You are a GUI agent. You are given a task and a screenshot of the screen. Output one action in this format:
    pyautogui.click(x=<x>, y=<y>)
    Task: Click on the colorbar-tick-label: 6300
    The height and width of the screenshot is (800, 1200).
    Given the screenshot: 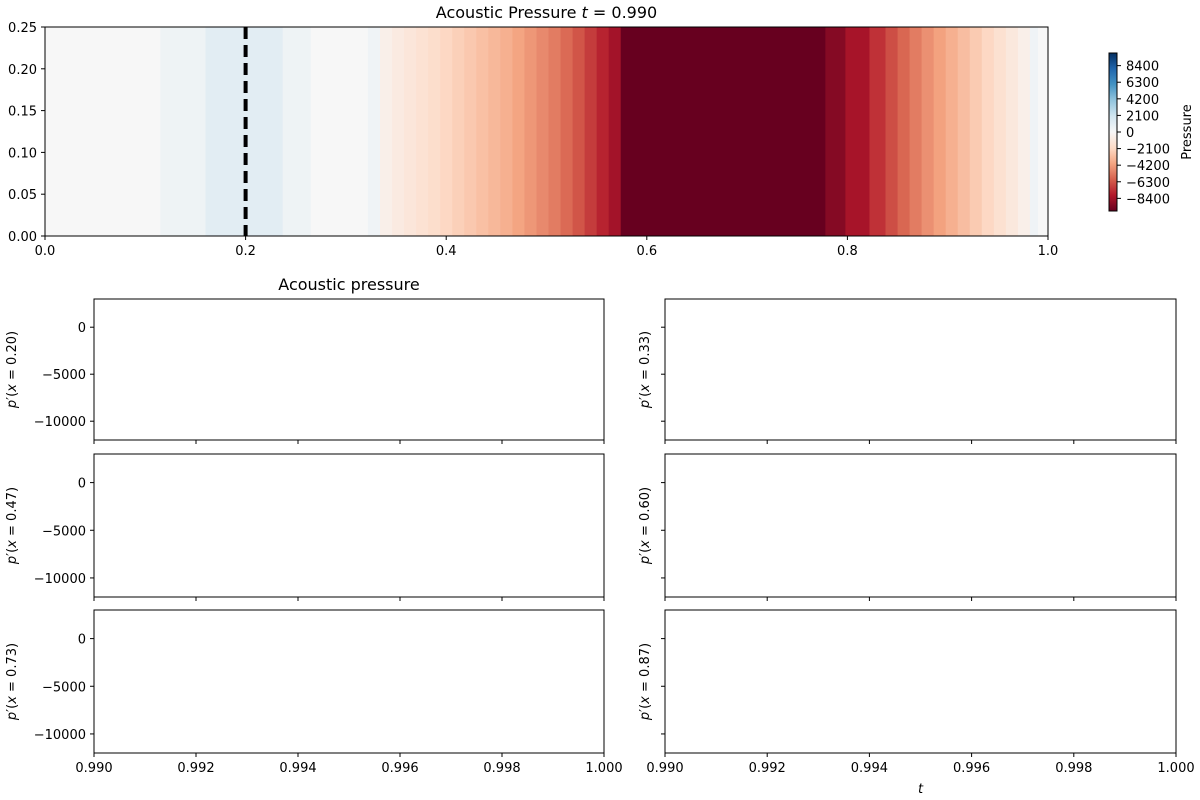 What is the action you would take?
    pyautogui.click(x=1142, y=83)
    